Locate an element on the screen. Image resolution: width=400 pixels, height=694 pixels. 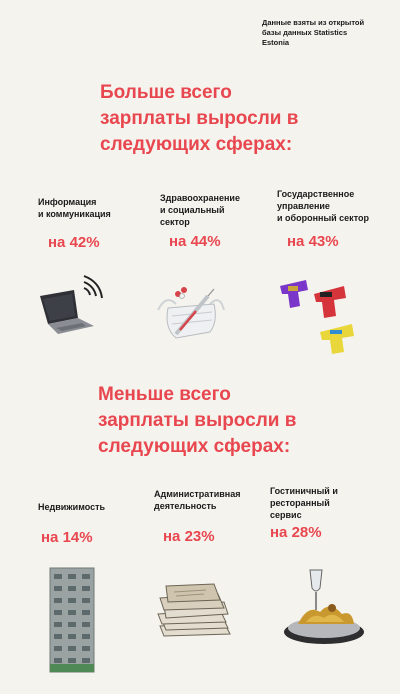
category-label-line: Государственное is located at coordinates (316, 194).